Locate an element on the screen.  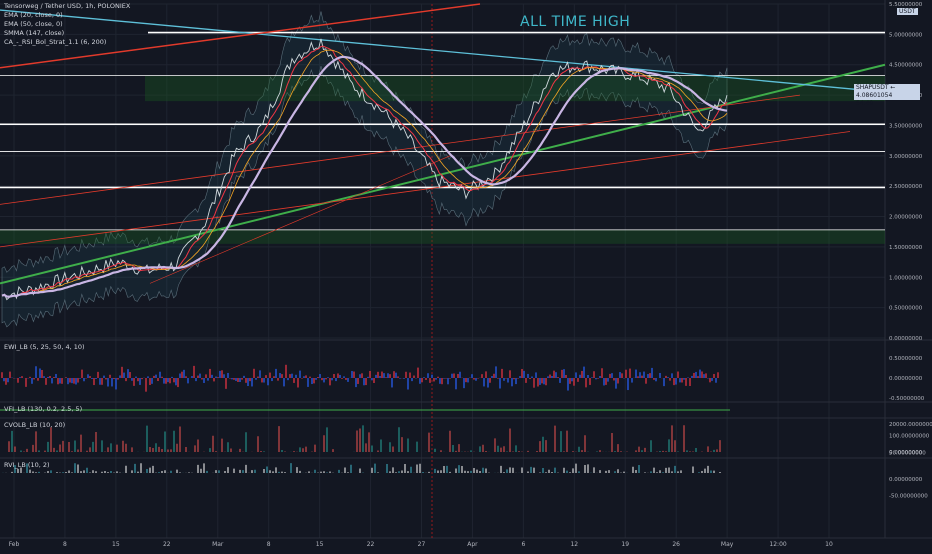
ewi-tick-label: 0.50000000 is located at coordinates (906, 359).